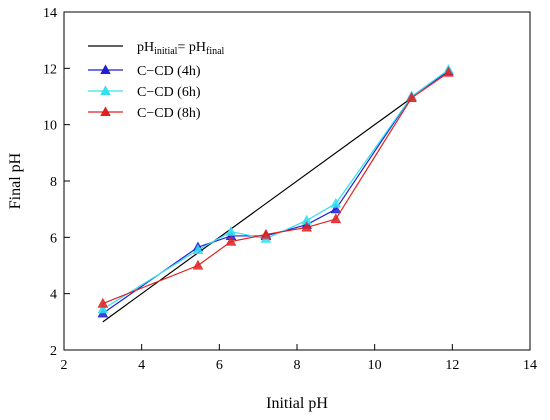 This screenshot has height=420, width=550. I want to click on x-tick-label: 12, so click(452, 365).